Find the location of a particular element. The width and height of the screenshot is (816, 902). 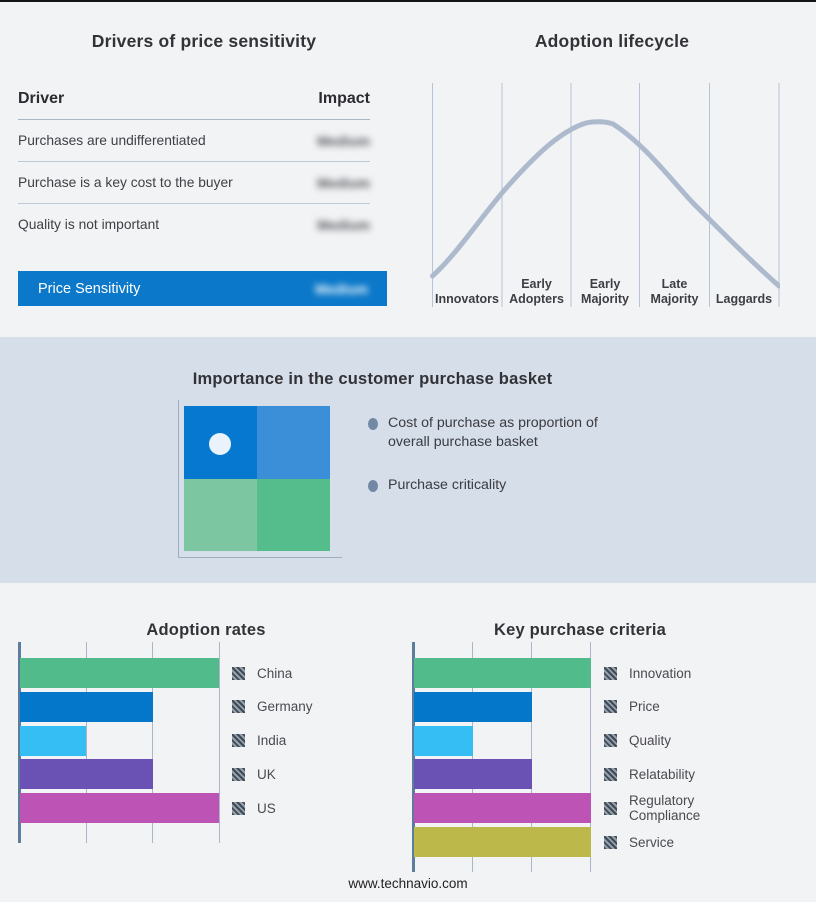

legend-label: Innovation is located at coordinates (660, 673).